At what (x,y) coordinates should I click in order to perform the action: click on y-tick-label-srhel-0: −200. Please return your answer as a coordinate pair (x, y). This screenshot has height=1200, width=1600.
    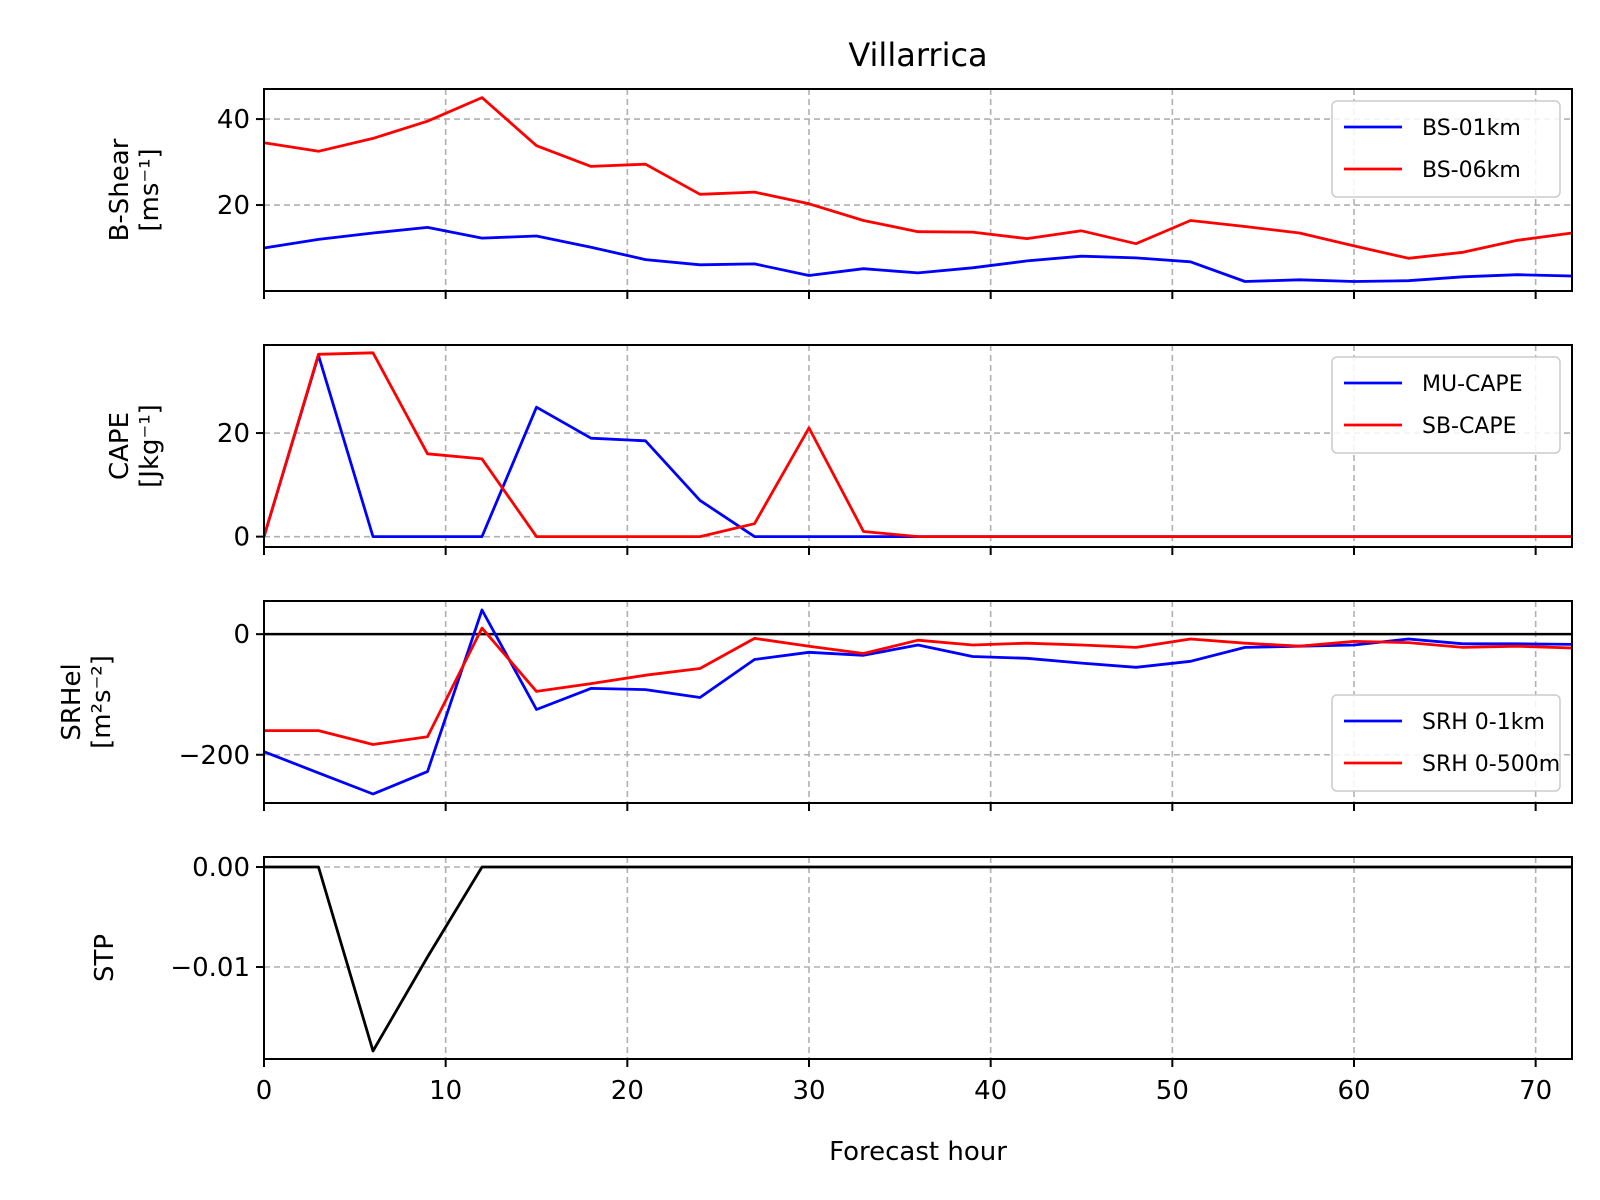
    Looking at the image, I should click on (214, 756).